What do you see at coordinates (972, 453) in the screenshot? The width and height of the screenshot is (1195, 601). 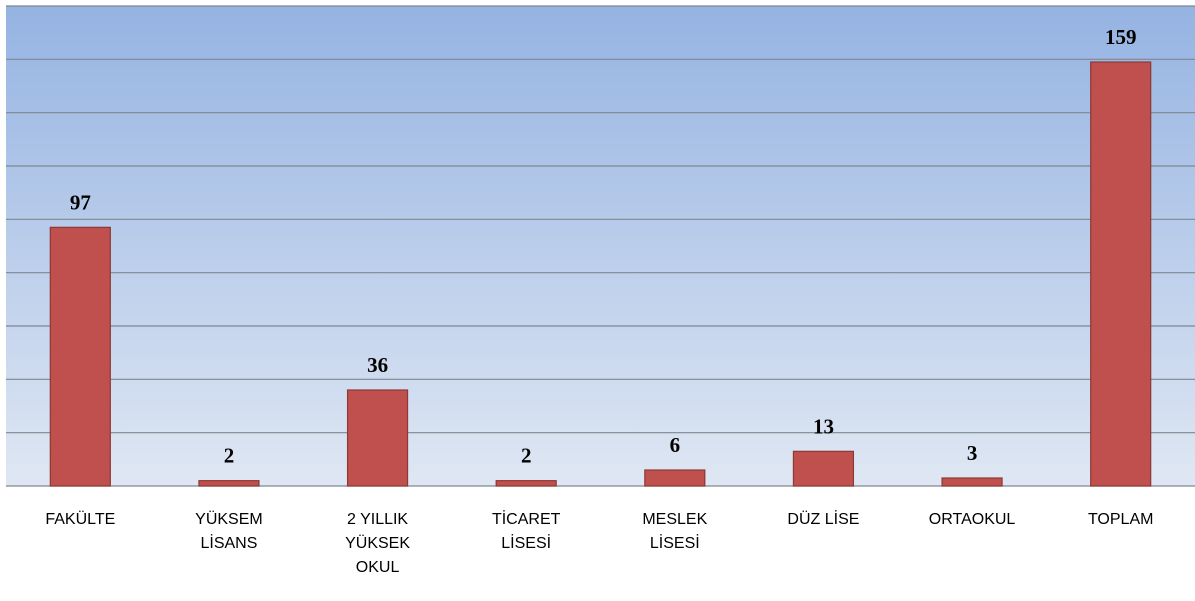 I see `data-label: 3` at bounding box center [972, 453].